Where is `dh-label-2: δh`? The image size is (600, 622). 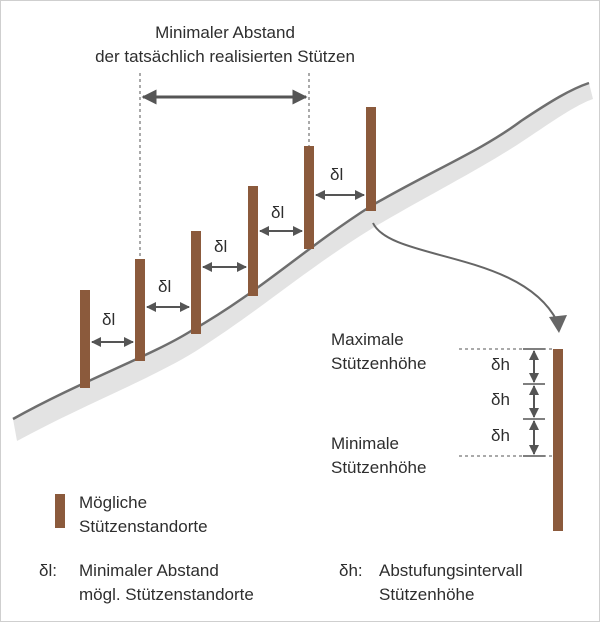
dh-label-2: δh is located at coordinates (500, 399).